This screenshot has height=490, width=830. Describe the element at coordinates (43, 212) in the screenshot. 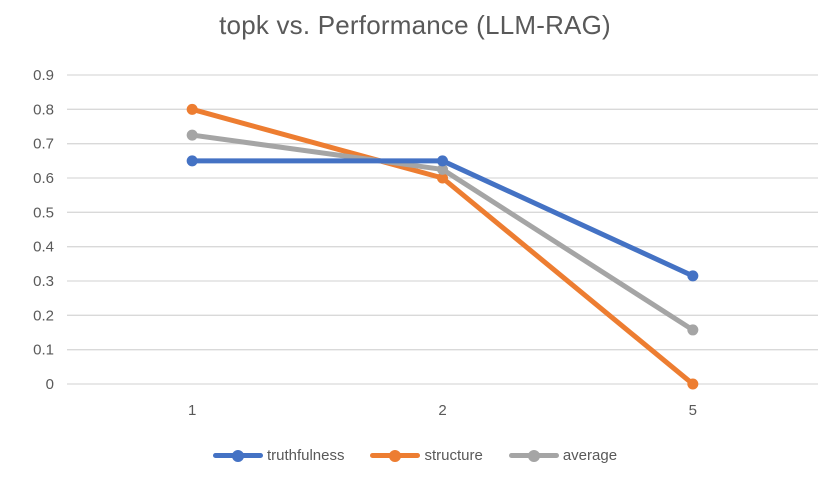

I see `y-tick-label: 0.5` at that location.